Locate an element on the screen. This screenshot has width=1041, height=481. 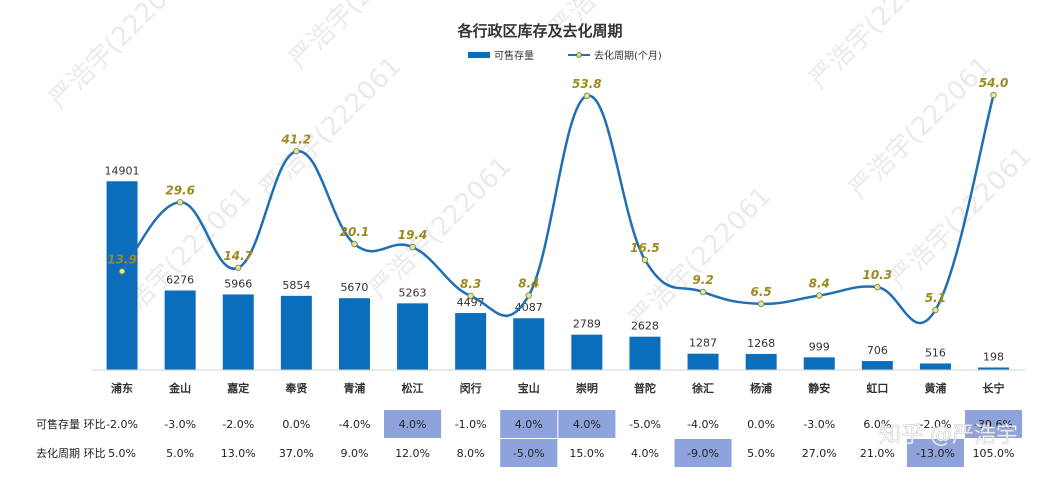
category-label: 长宁 is located at coordinates (994, 388).